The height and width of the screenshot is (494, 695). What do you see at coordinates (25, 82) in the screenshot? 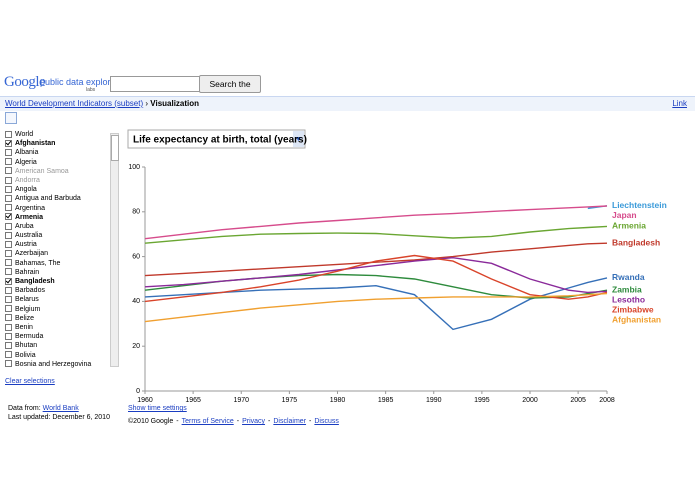
I see `logo: Google` at bounding box center [25, 82].